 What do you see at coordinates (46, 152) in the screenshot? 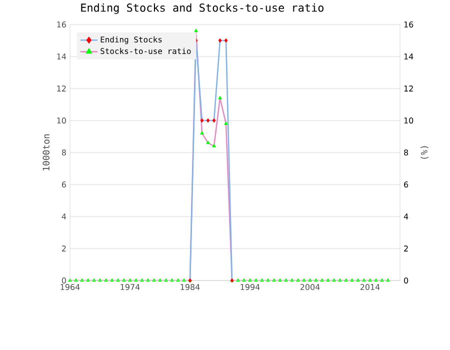
I see `y-axis-title: 1000ton` at bounding box center [46, 152].